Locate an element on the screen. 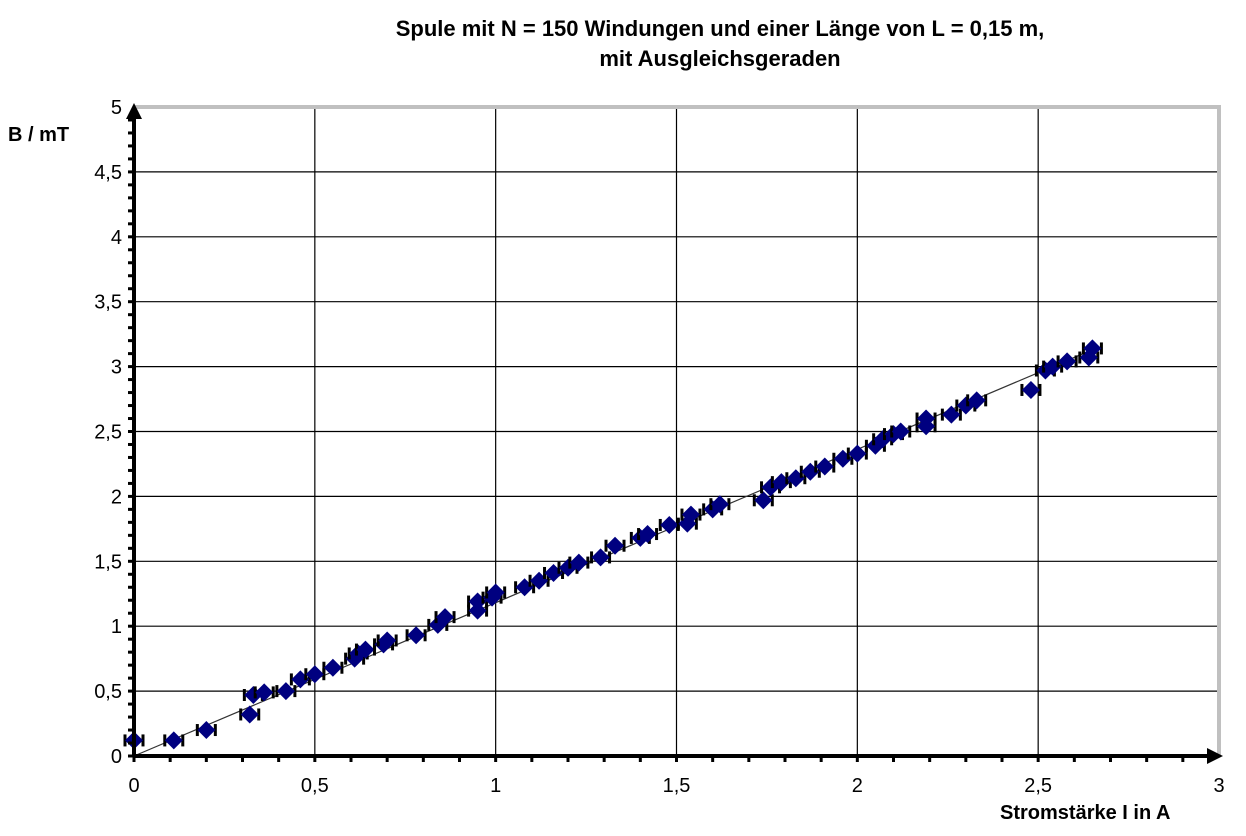 This screenshot has height=836, width=1246. y-axis-label: B / mT is located at coordinates (39, 135).